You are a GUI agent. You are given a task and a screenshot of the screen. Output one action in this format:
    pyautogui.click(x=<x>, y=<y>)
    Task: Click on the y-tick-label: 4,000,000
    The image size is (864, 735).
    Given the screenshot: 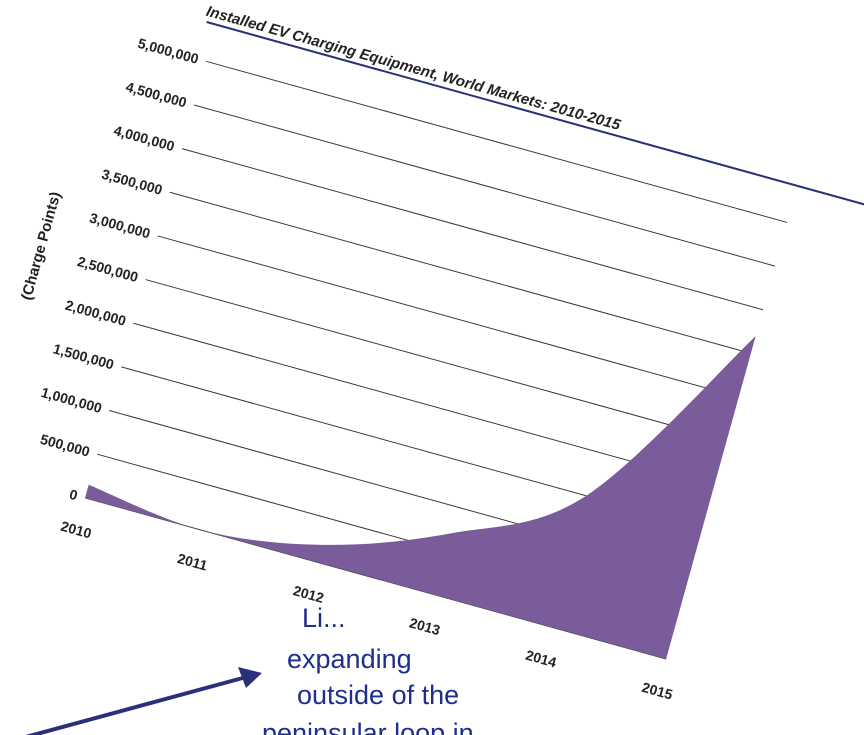 What is the action you would take?
    pyautogui.click(x=144, y=138)
    